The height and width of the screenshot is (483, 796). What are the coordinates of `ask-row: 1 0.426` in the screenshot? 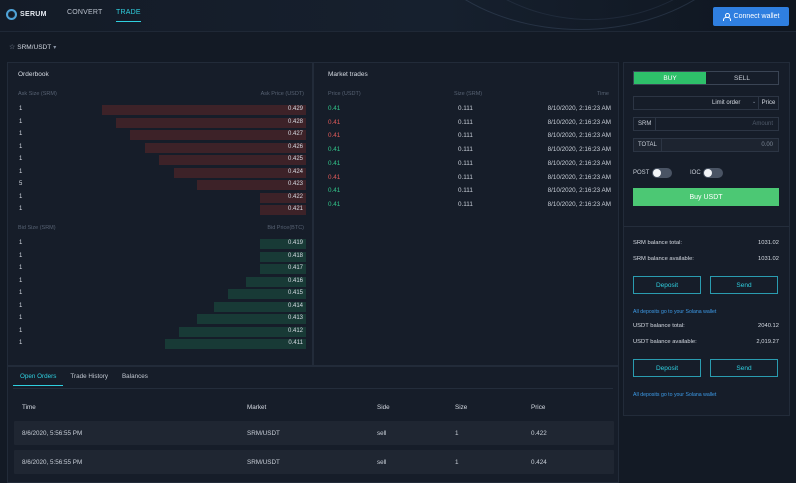 It's located at (162, 147).